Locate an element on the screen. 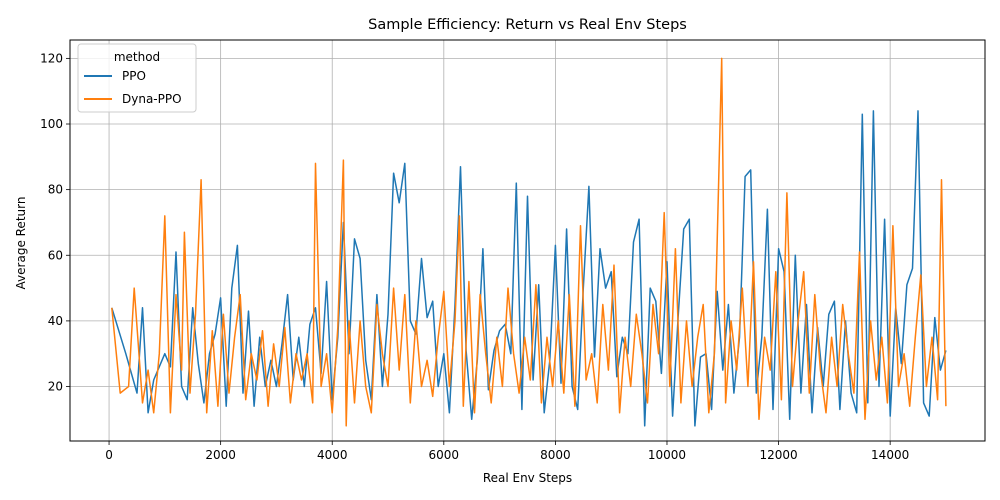  x-tick-label: 14000 is located at coordinates (890, 455).